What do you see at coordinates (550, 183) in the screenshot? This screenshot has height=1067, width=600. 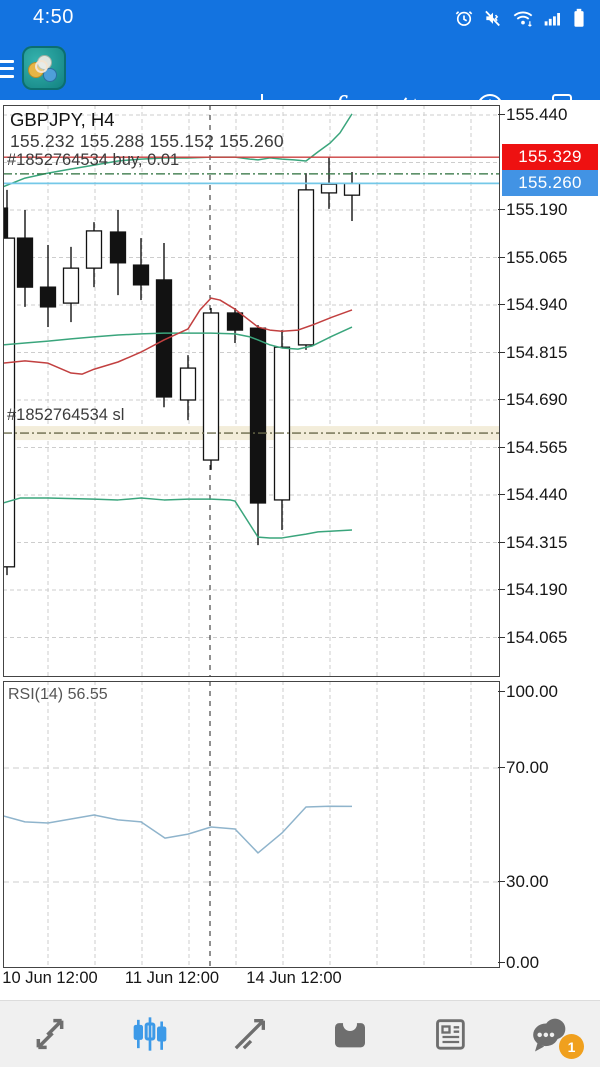 I see `bid-price-badge: 155.260` at bounding box center [550, 183].